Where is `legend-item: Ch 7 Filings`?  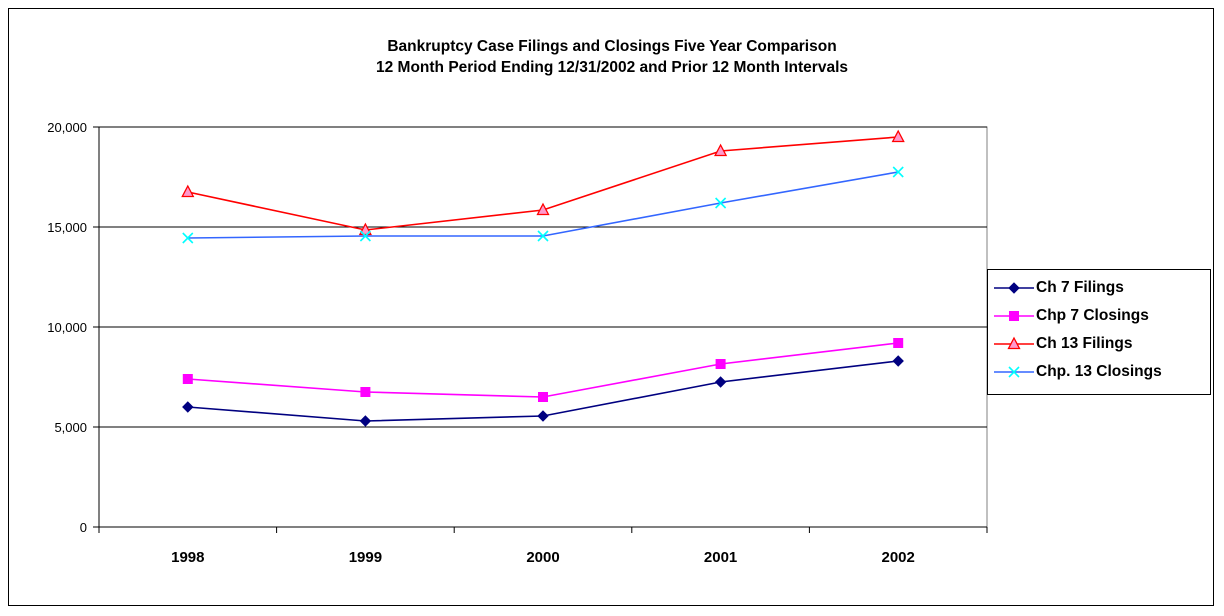 legend-item: Ch 7 Filings is located at coordinates (1099, 288).